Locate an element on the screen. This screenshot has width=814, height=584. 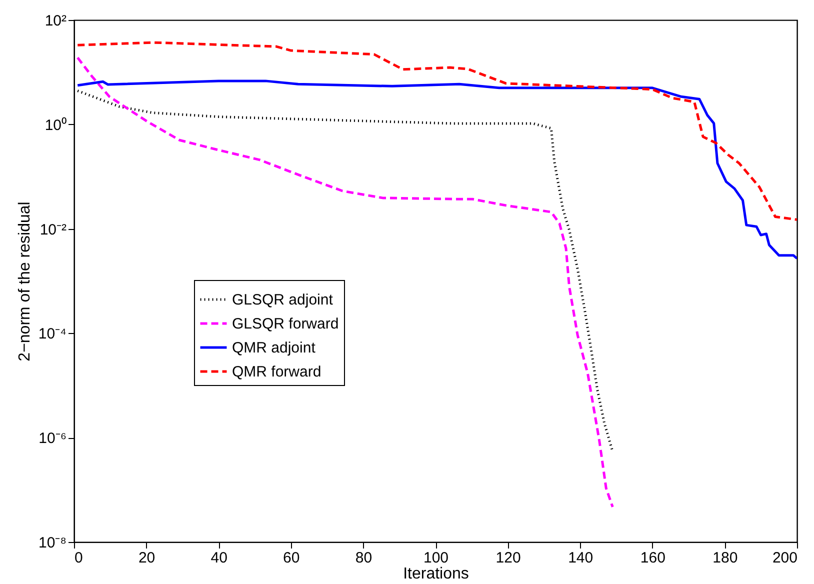
x-tick-label: 180 is located at coordinates (725, 558).